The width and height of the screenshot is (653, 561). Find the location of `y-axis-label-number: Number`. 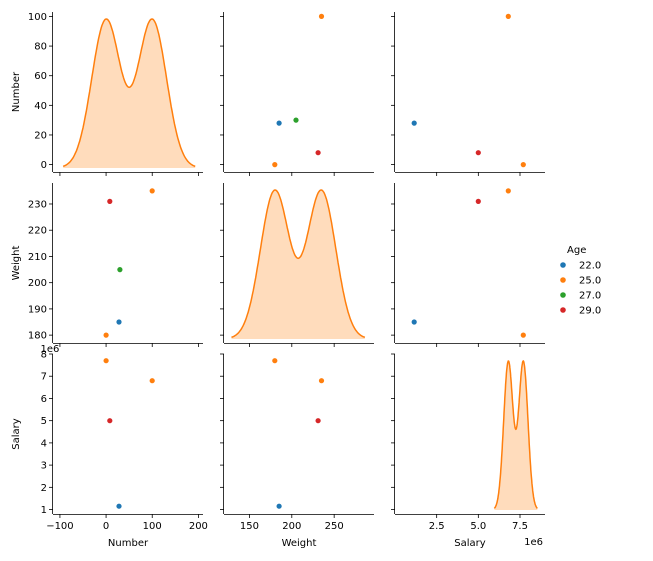

y-axis-label-number: Number is located at coordinates (16, 91).